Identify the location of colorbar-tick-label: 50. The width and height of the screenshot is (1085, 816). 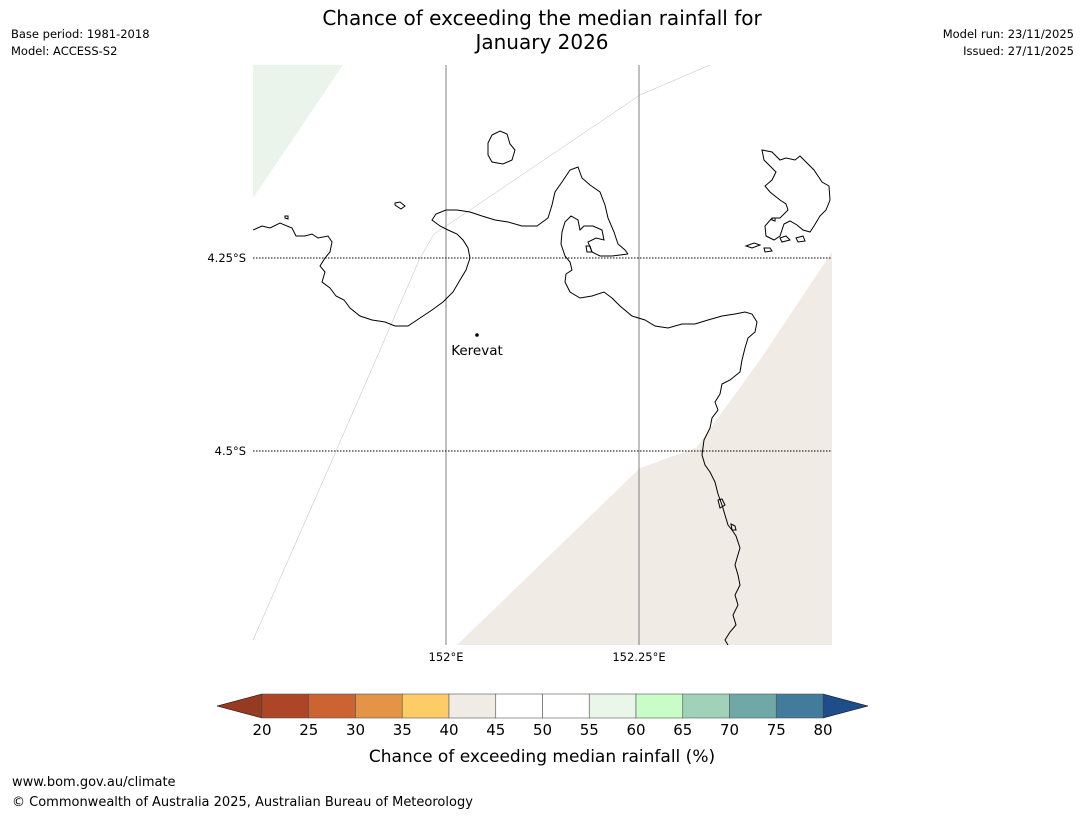
(542, 730).